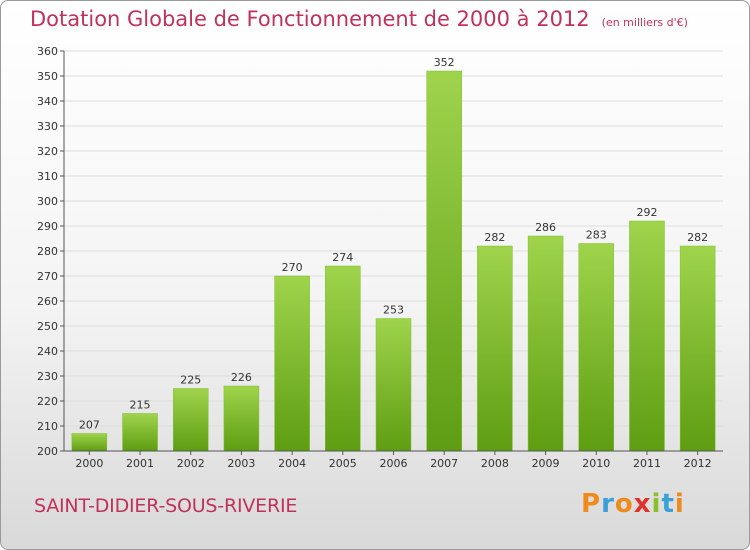  I want to click on y-tick-label: 200, so click(47, 451).